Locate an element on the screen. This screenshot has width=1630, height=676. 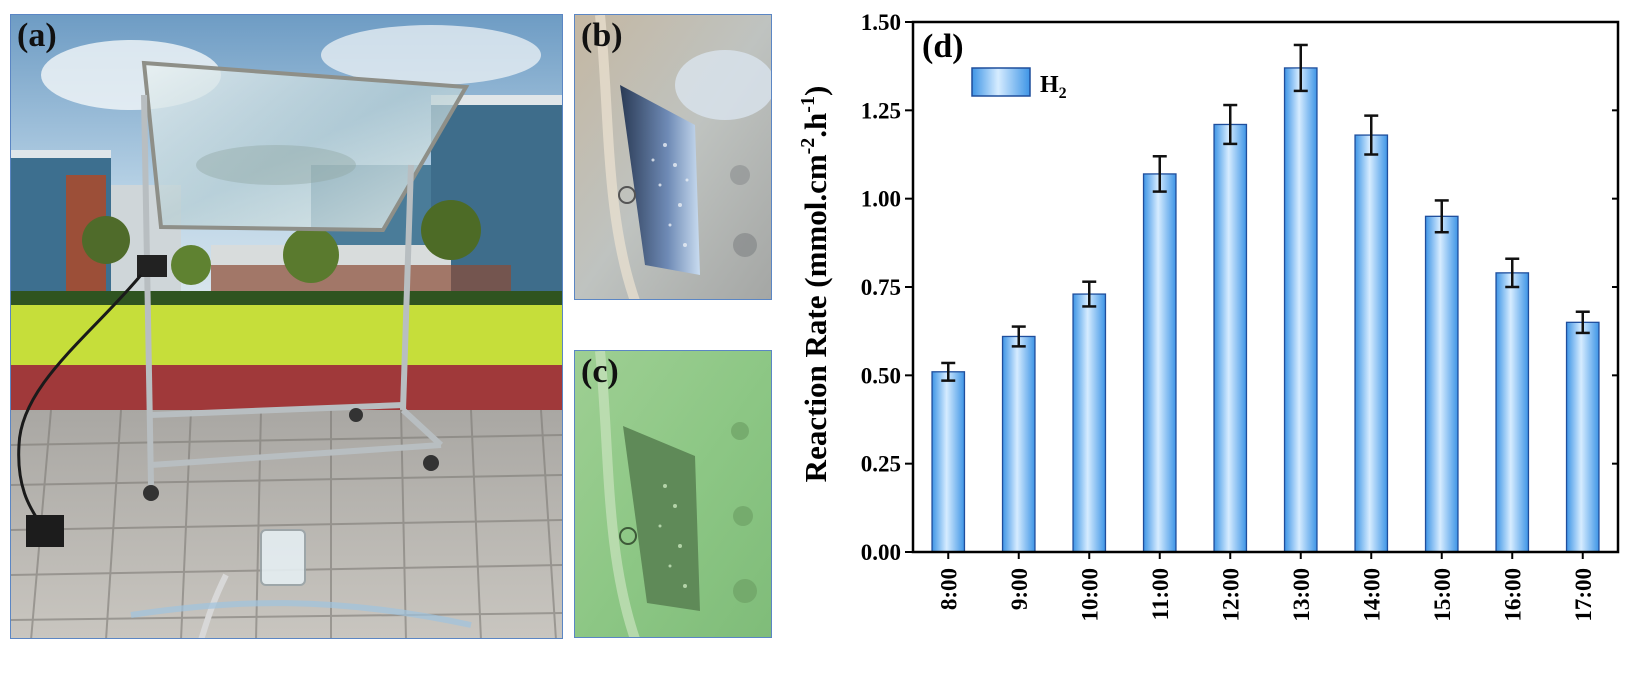
legend: H2 is located at coordinates (1019, 84).